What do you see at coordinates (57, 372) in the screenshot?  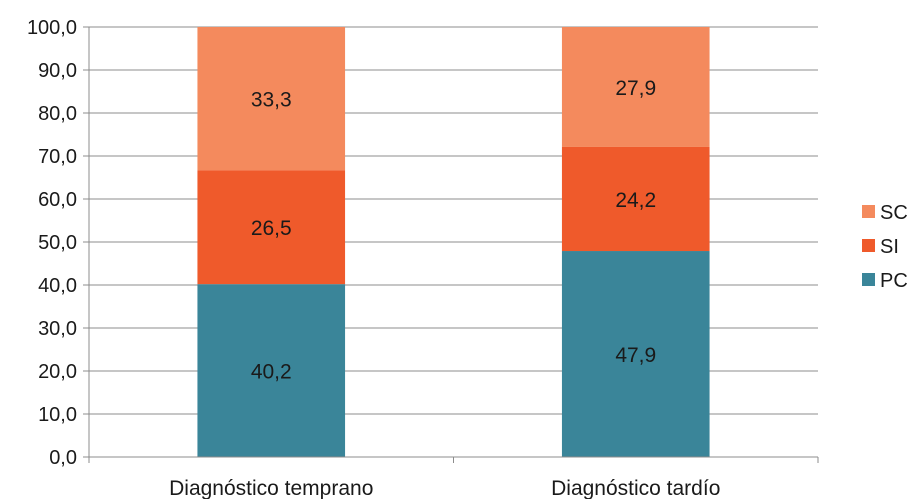 I see `y-tick-label: 20,0` at bounding box center [57, 372].